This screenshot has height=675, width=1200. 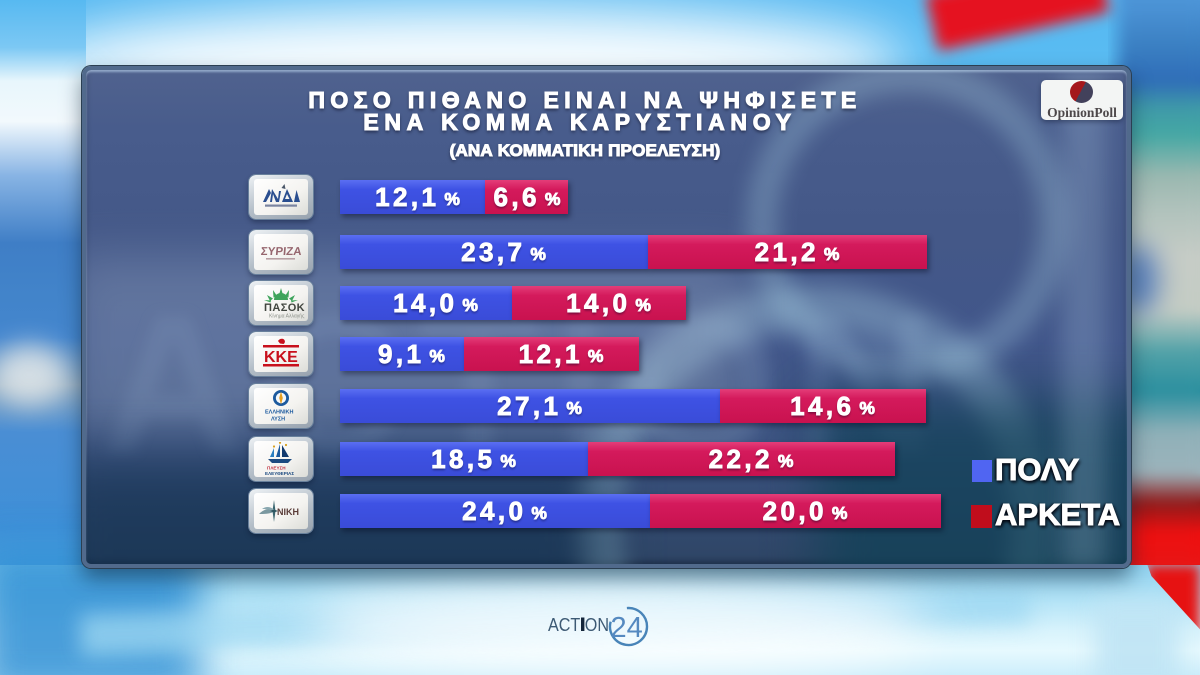 I want to click on svg-text: ACTION, so click(x=578, y=625).